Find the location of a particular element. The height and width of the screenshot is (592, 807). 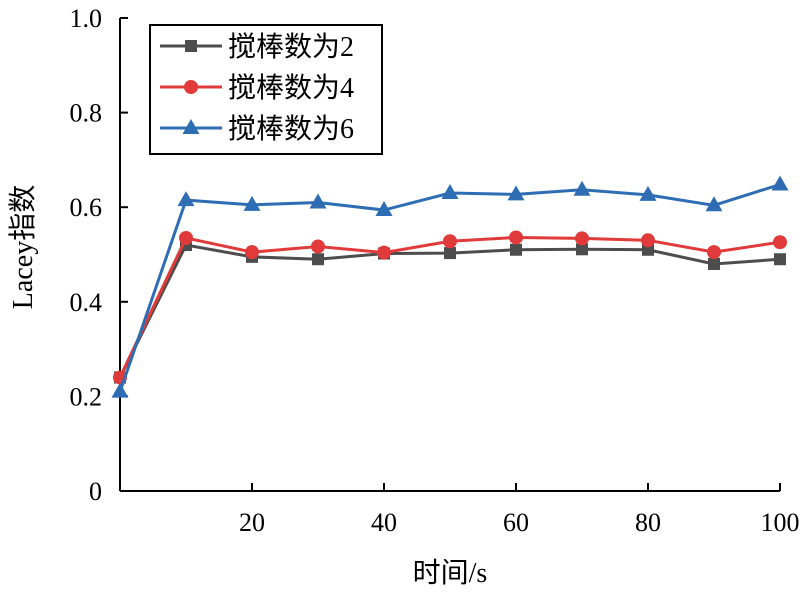

x-tick-label: 60 is located at coordinates (516, 522).